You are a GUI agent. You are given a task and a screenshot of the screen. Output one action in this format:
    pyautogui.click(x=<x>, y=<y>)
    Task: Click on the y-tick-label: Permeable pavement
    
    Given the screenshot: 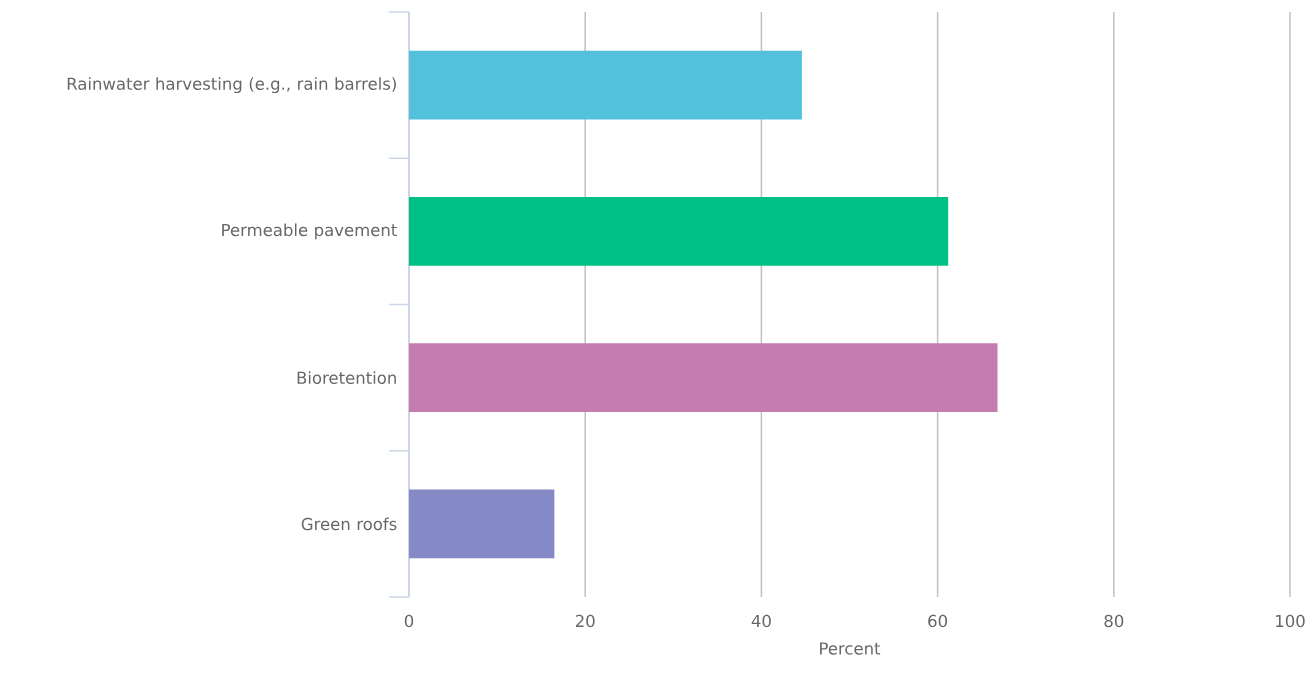 What is the action you would take?
    pyautogui.click(x=309, y=231)
    